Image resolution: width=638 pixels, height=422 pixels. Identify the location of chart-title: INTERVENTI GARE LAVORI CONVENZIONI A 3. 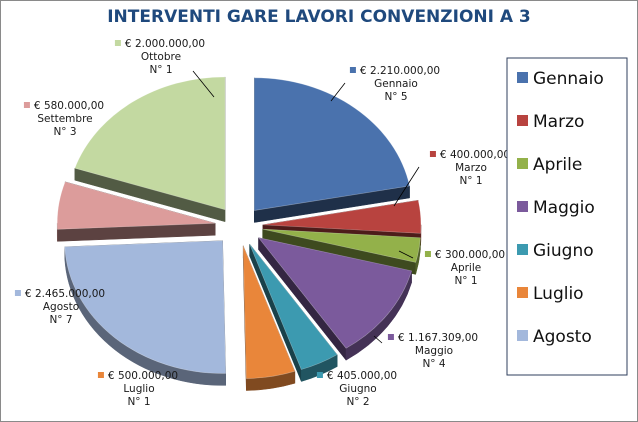
(319, 17).